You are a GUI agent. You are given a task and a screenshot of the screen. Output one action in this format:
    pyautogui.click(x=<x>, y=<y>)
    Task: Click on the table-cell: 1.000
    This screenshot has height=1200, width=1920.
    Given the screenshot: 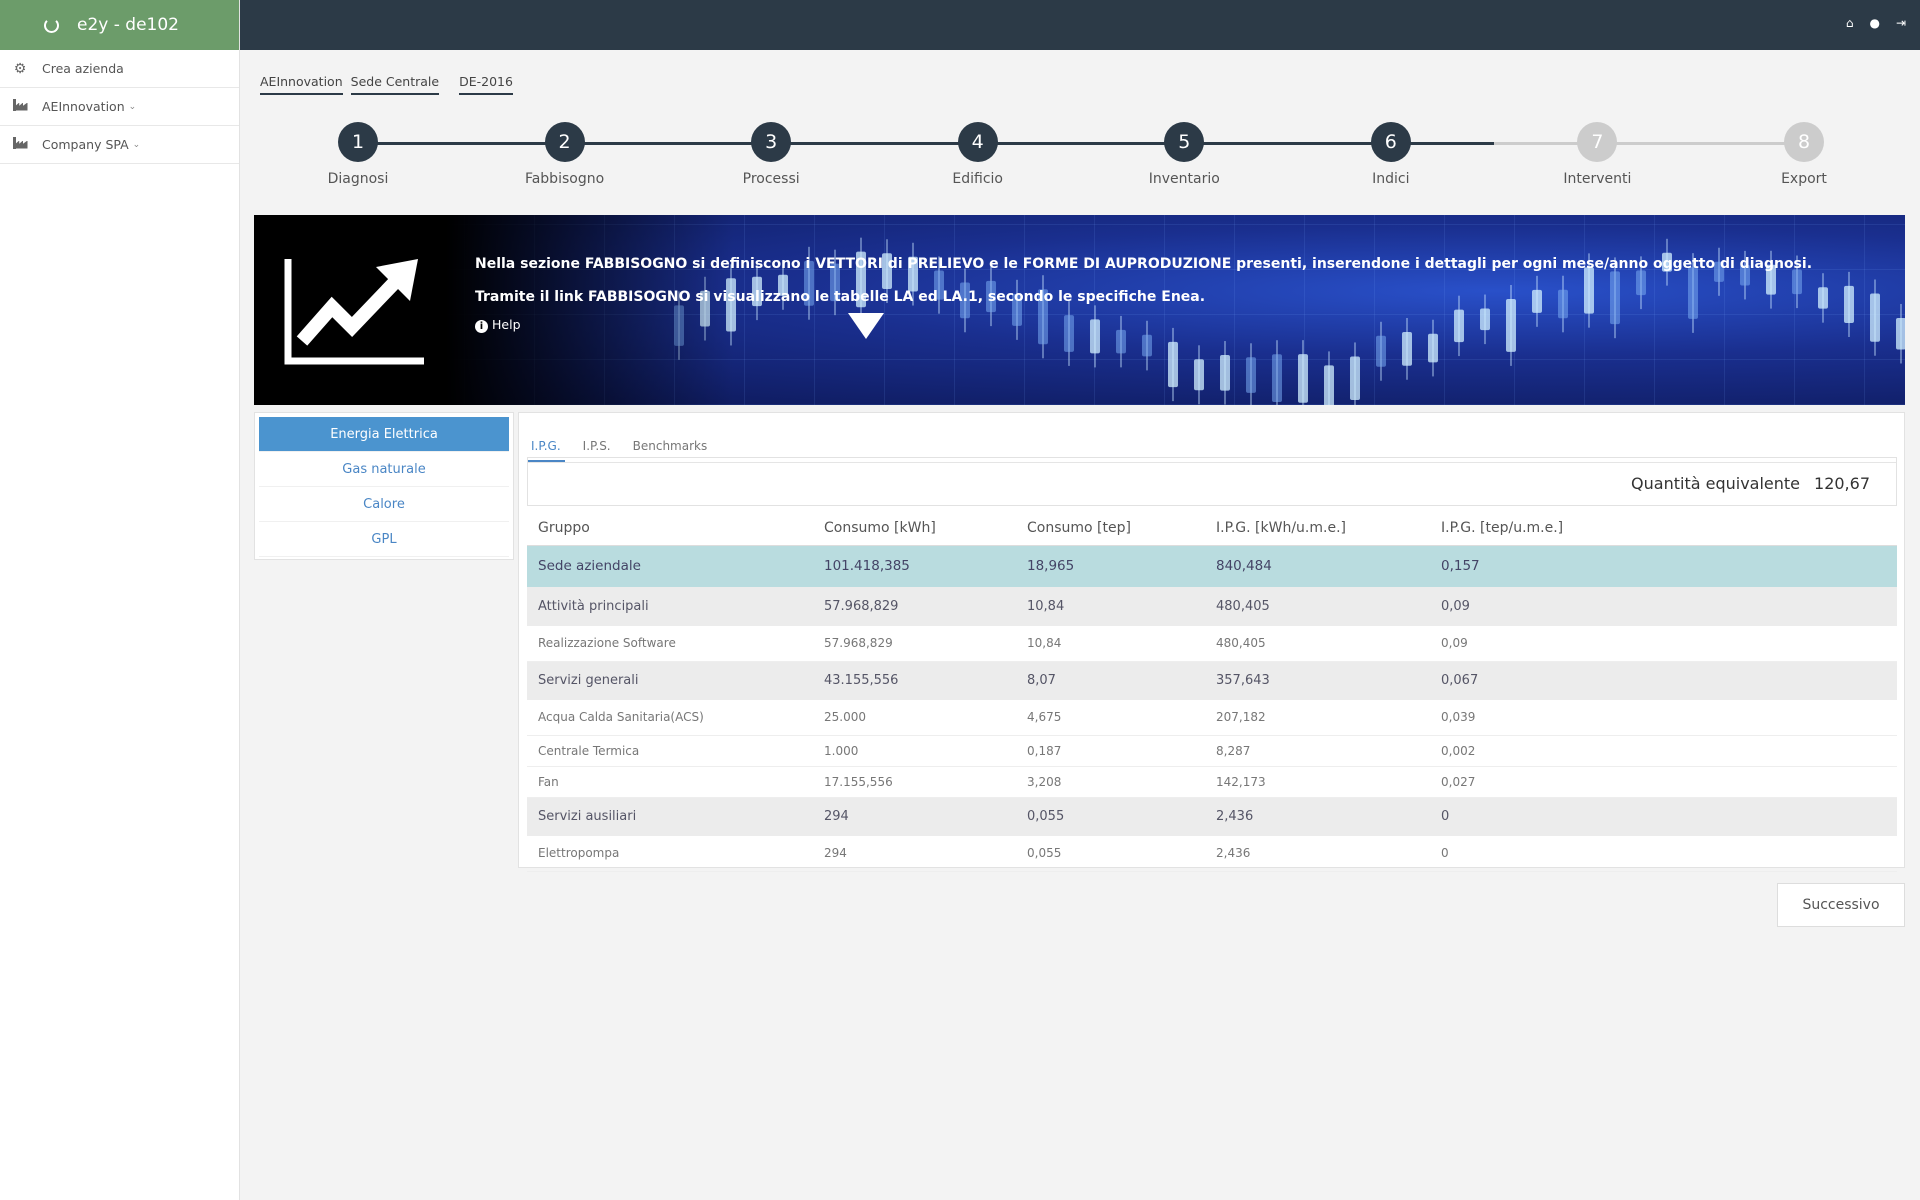 What is the action you would take?
    pyautogui.click(x=914, y=751)
    